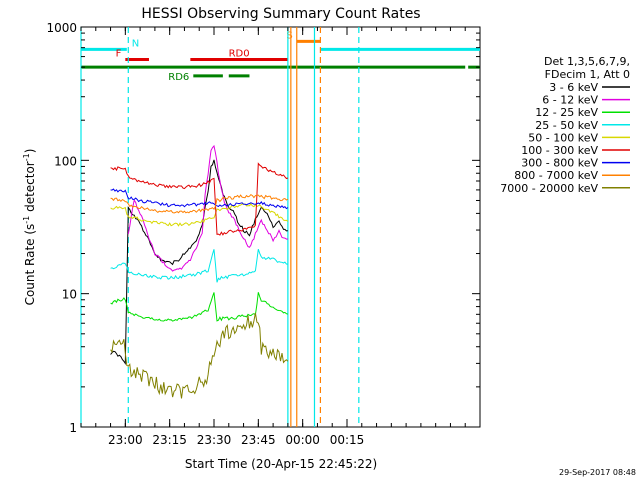  I want to click on x-tick-label: 00:15, so click(347, 440).